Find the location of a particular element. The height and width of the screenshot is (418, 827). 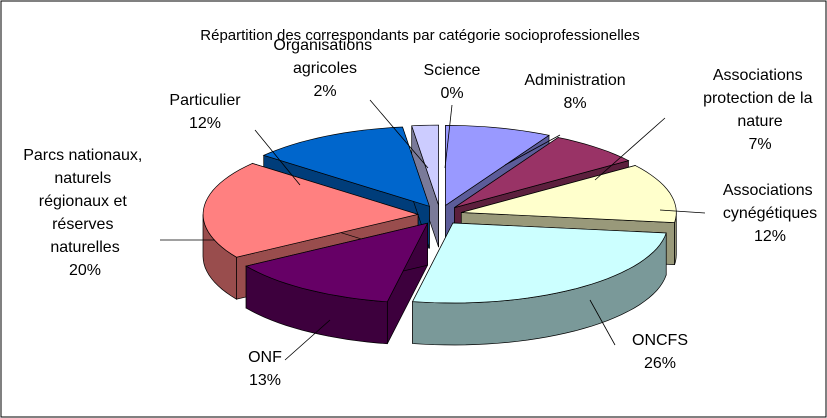

slice-label: ONCFS is located at coordinates (660, 340).